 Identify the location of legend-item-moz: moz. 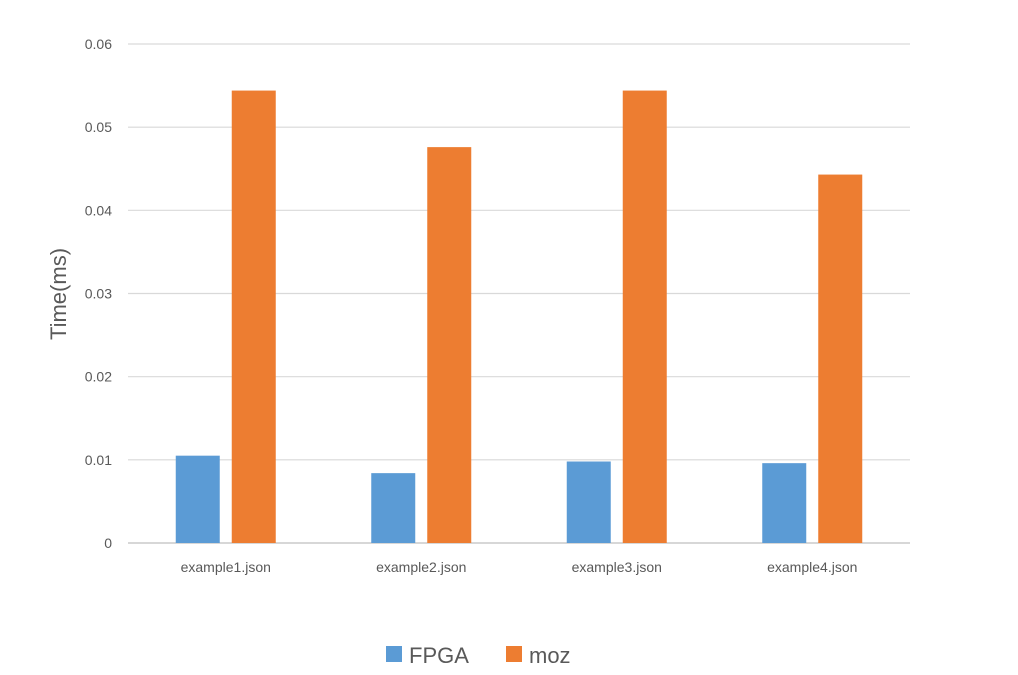
(538, 655).